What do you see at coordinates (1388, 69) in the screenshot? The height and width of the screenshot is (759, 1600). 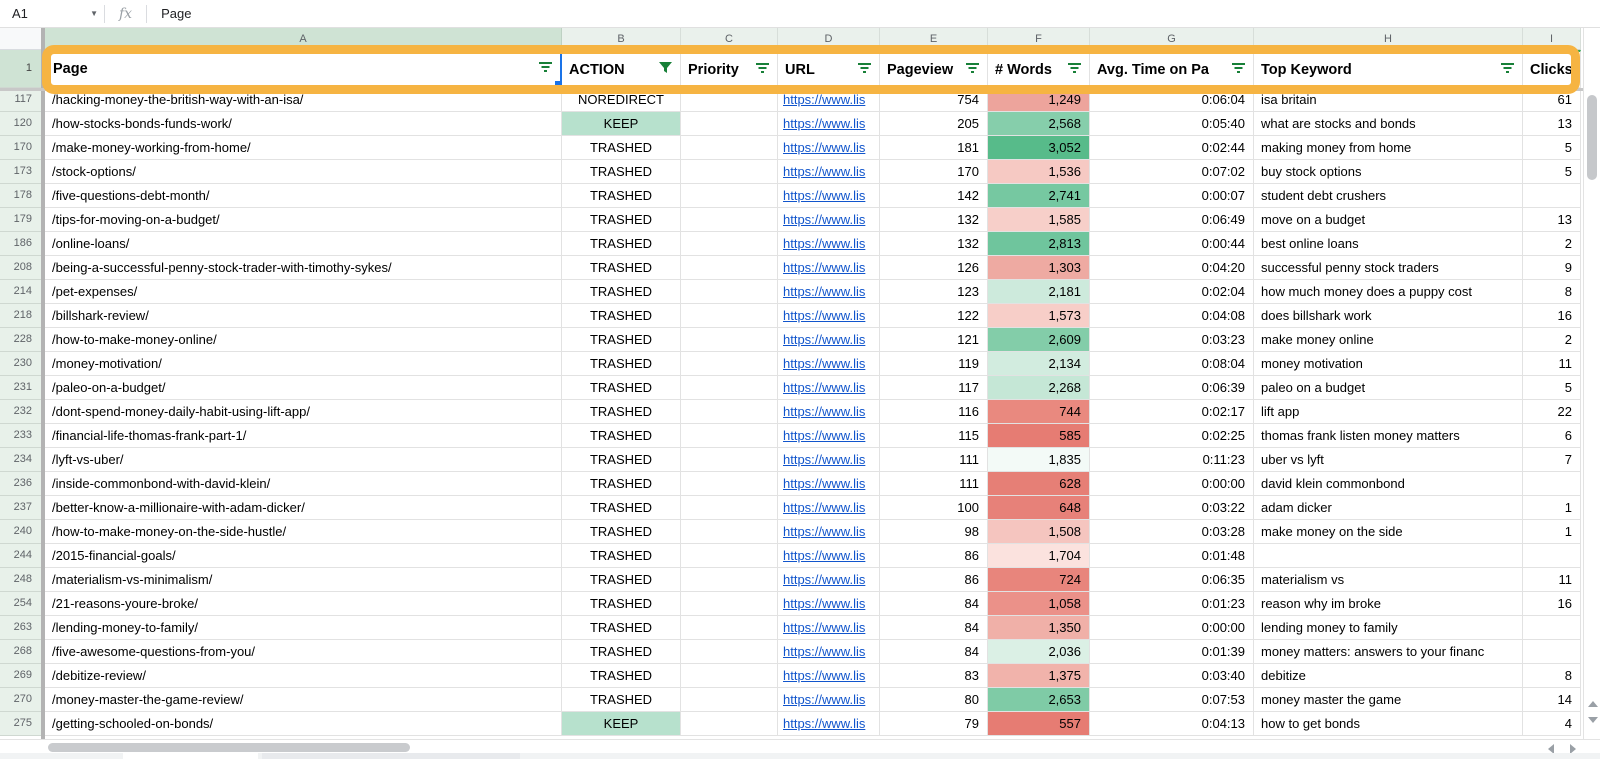 I see `header-cell-top-keyword: Top Keyword` at bounding box center [1388, 69].